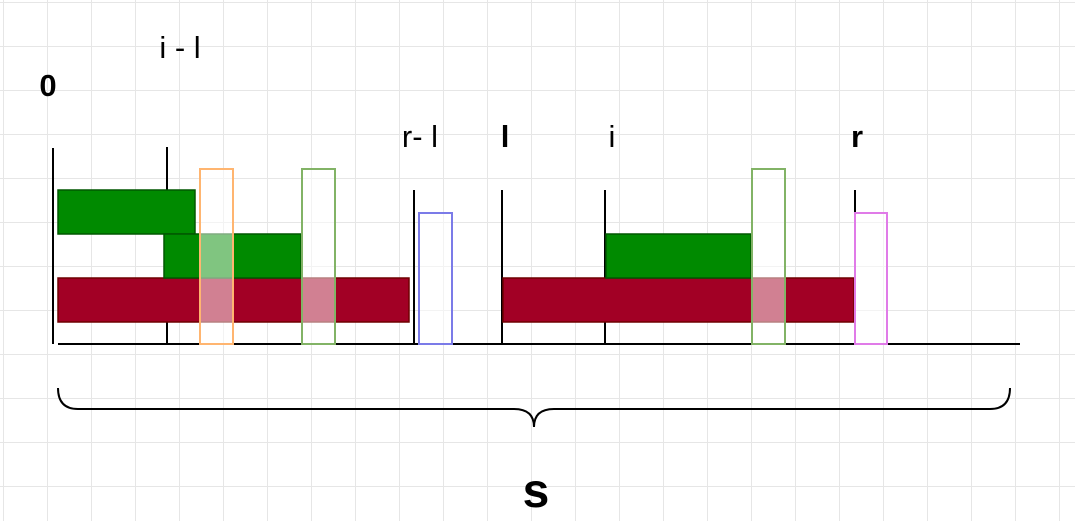  I want to click on blue-column, so click(435, 278).